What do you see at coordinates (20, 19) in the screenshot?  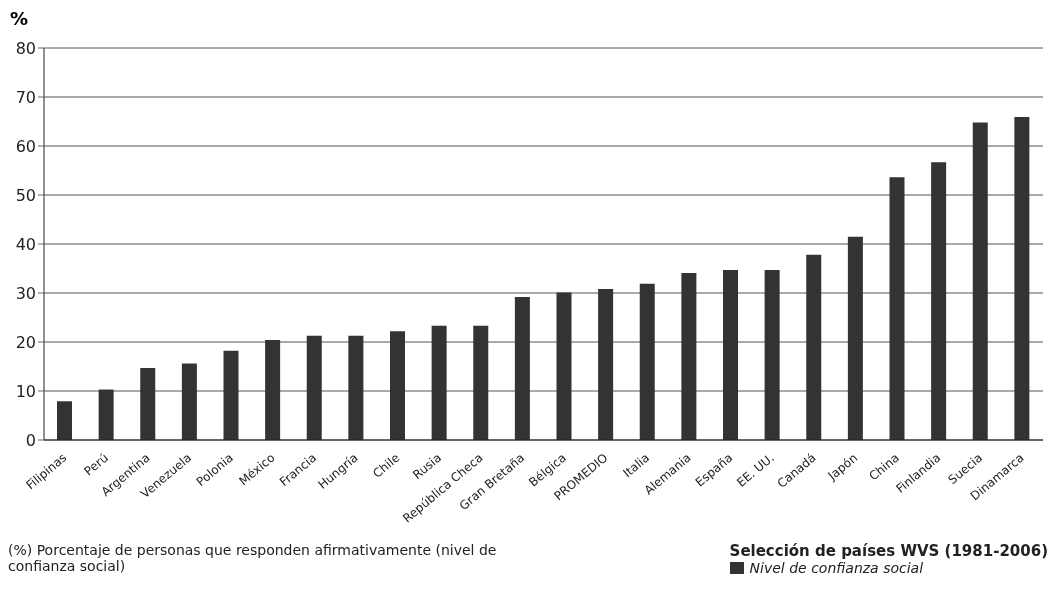 I see `y-axis-title: %` at bounding box center [20, 19].